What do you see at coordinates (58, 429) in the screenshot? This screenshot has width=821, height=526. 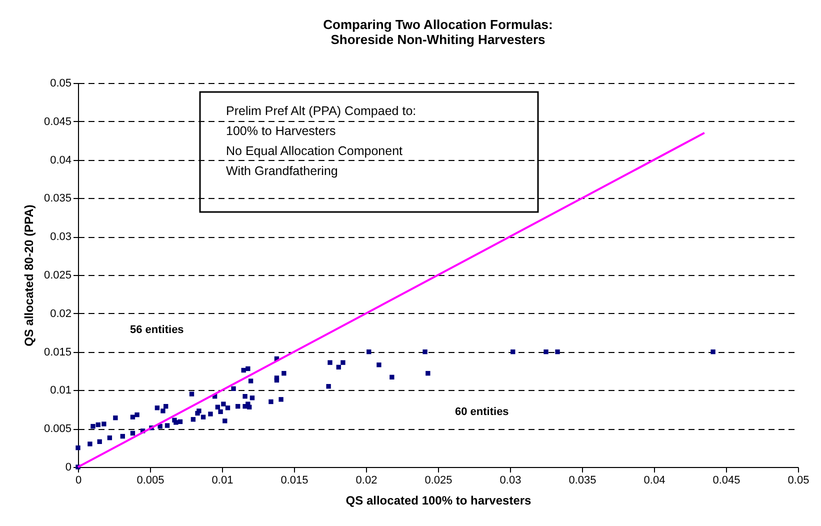 I see `y-tick-label: 0.005` at bounding box center [58, 429].